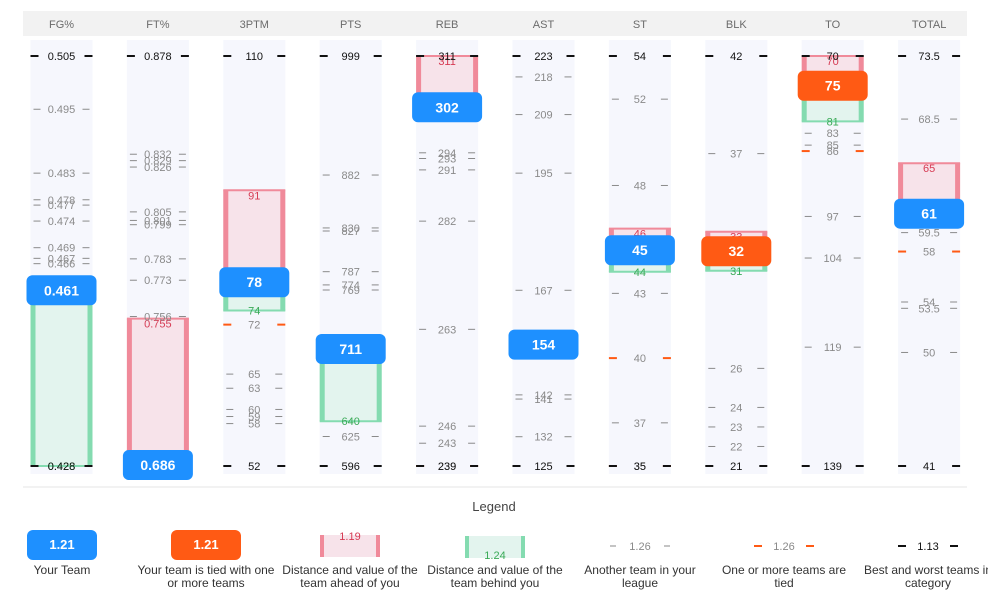 The height and width of the screenshot is (603, 988). I want to click on tied-value: 72, so click(254, 326).